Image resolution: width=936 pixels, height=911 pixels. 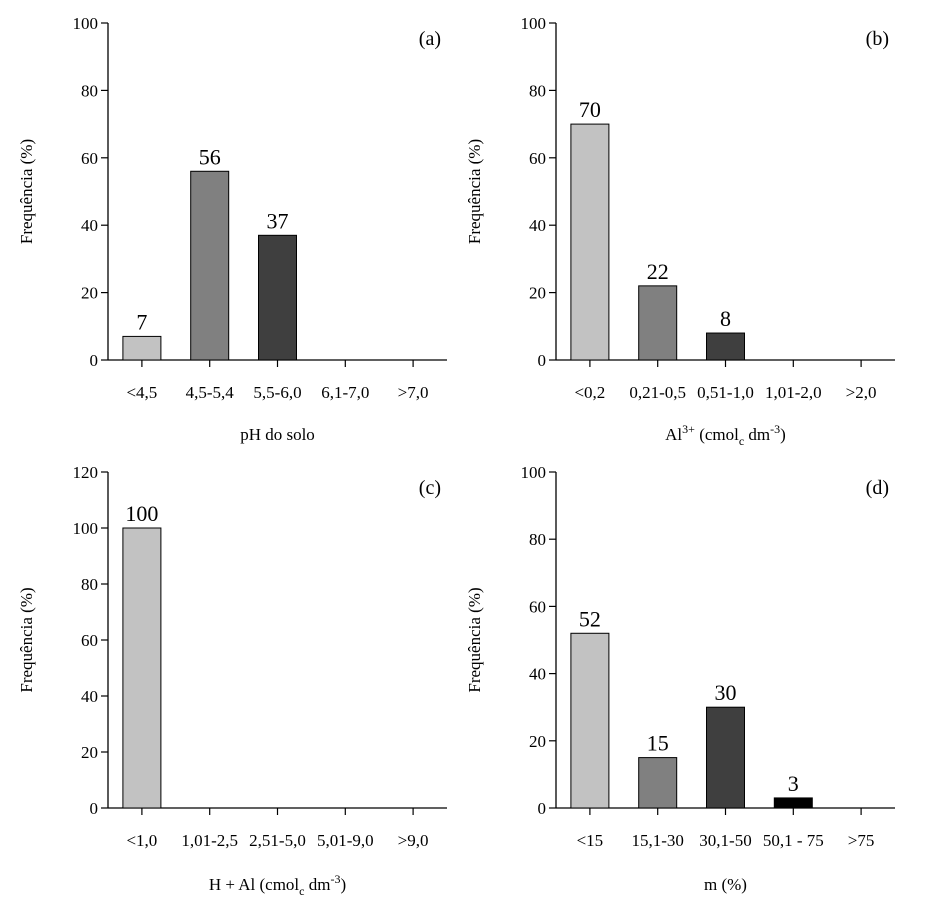 I want to click on x-axis-title: H + Al (cmolc dm-3), so click(x=277, y=885).